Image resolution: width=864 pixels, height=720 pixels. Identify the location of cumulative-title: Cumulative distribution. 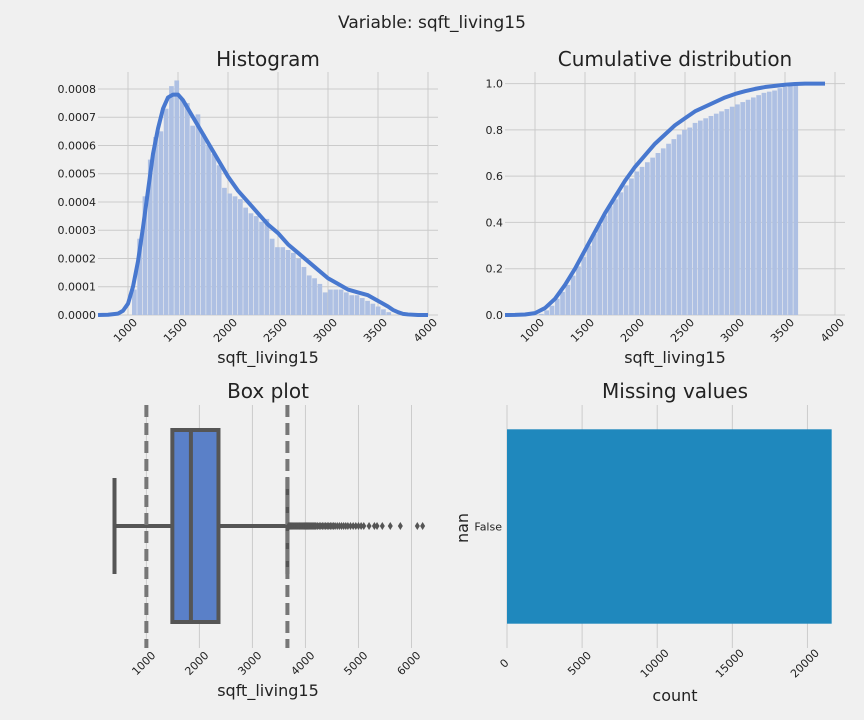
(675, 59).